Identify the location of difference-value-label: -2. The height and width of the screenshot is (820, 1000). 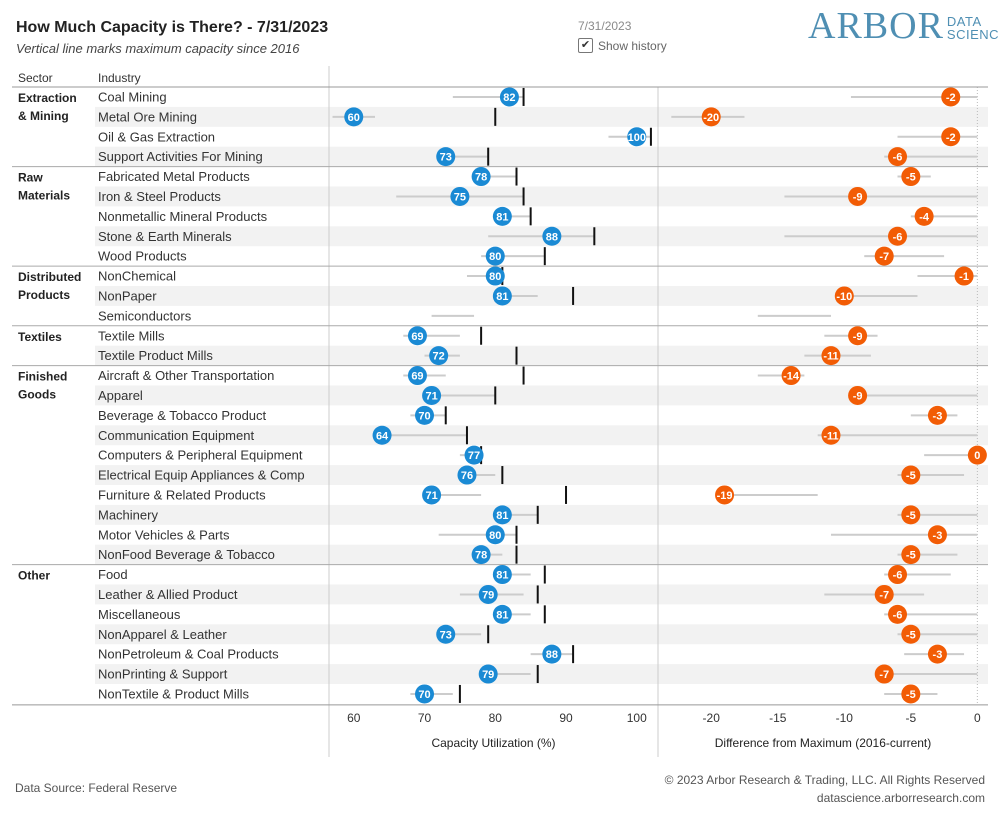
(951, 98).